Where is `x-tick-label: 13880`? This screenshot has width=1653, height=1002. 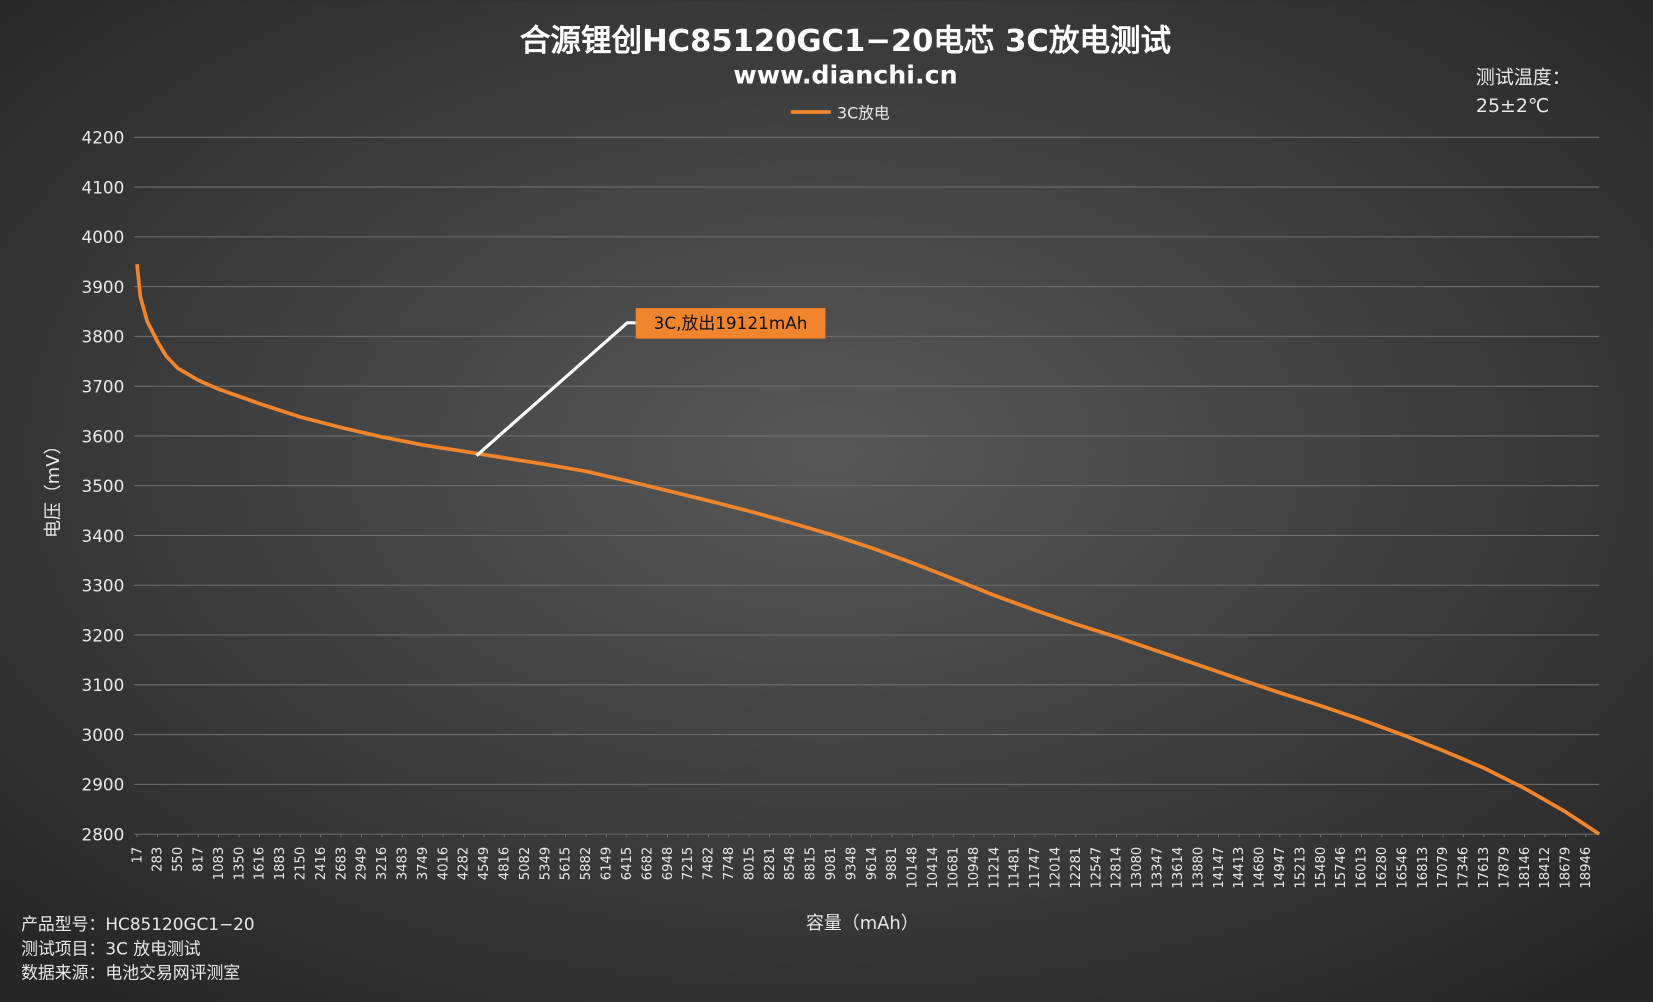 x-tick-label: 13880 is located at coordinates (1198, 868).